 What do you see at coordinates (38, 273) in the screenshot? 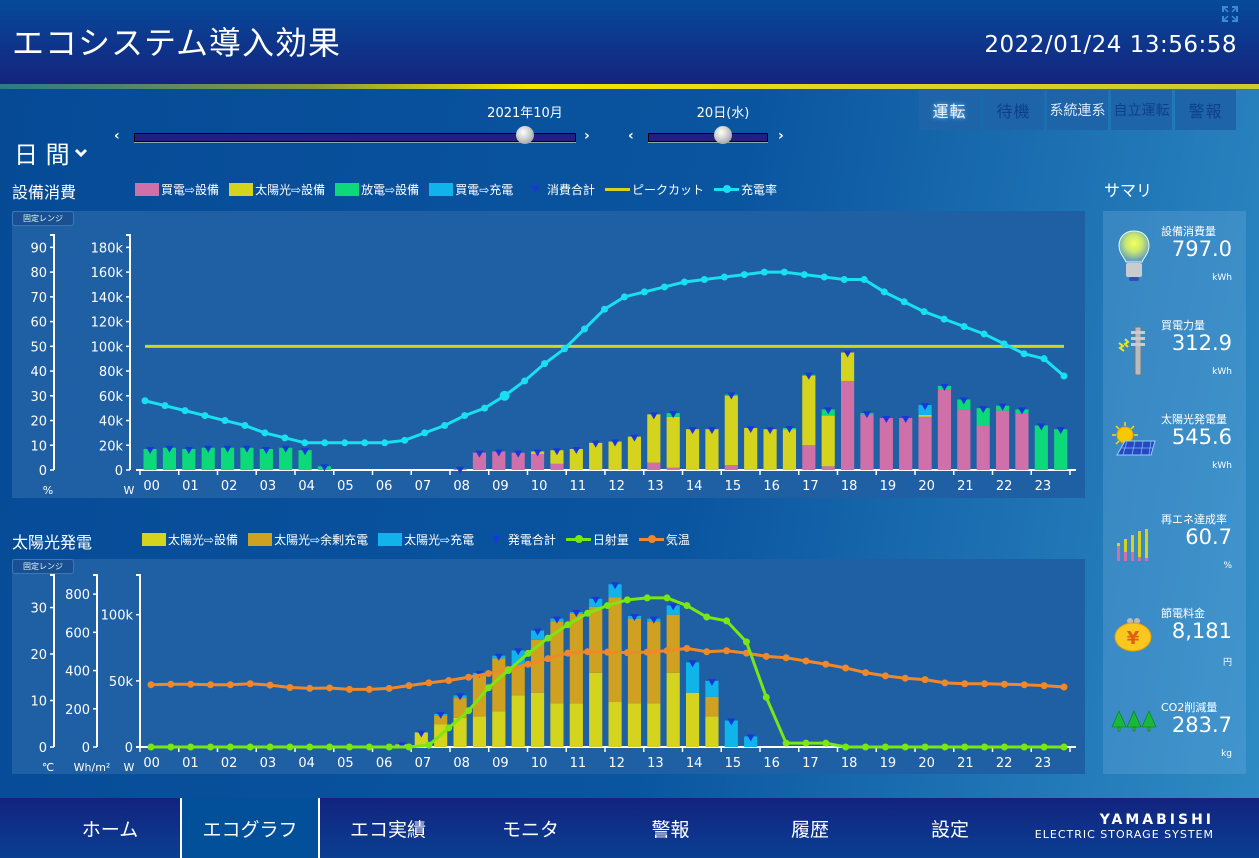
I see `svg-text: 80` at bounding box center [38, 273].